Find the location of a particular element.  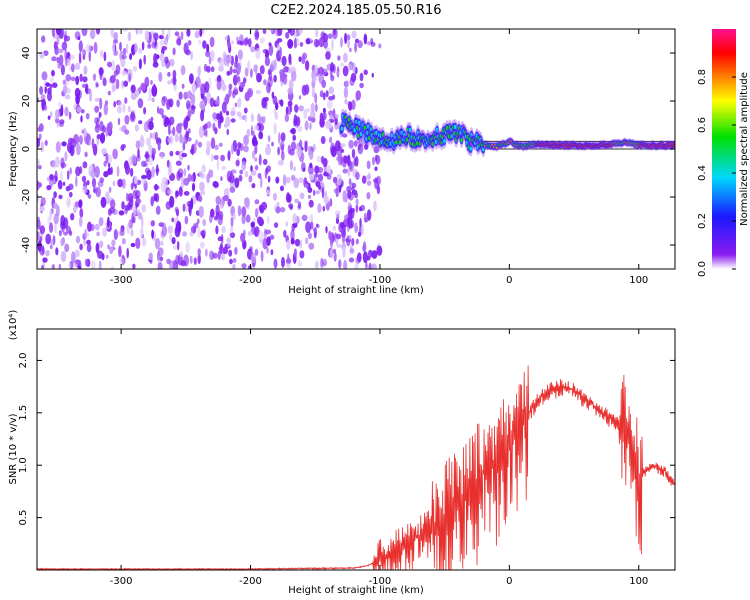

colorbar-tick-label: 0.4 is located at coordinates (702, 173).